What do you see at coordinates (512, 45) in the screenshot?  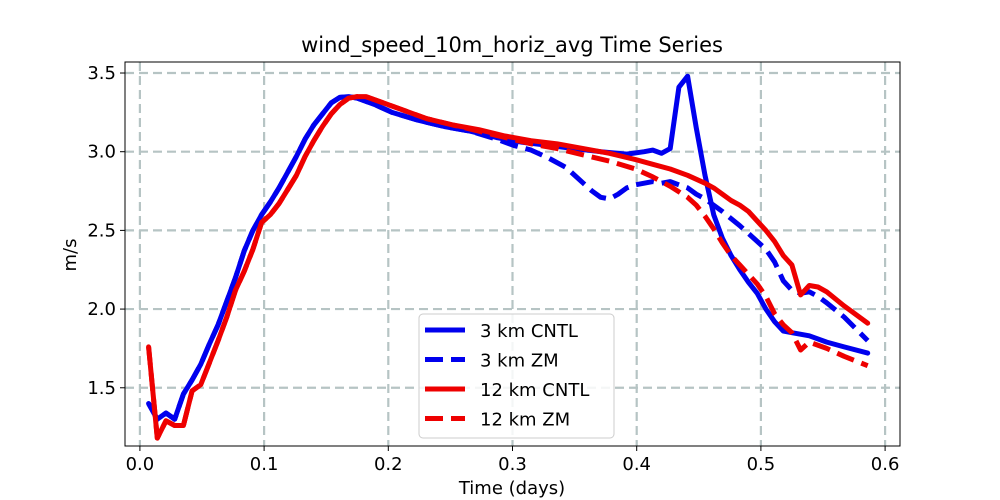 I see `chart-title: wind_speed_10m_horiz_avg Time Series` at bounding box center [512, 45].